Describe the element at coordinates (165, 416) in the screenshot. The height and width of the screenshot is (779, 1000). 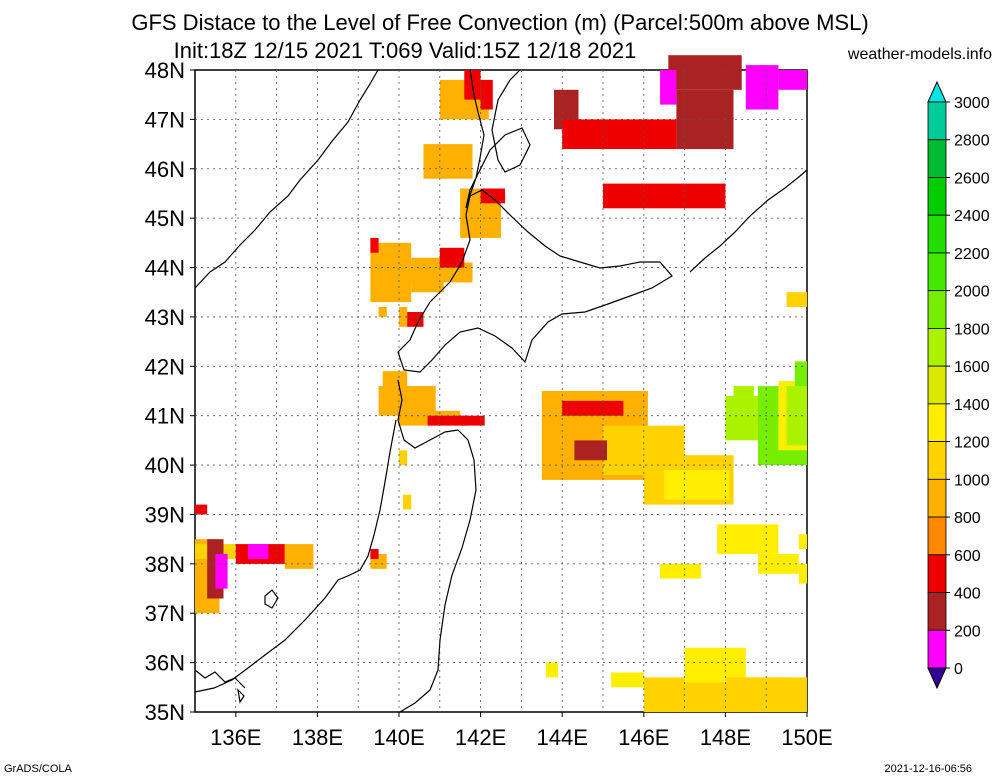
I see `lat-label: 41N` at that location.